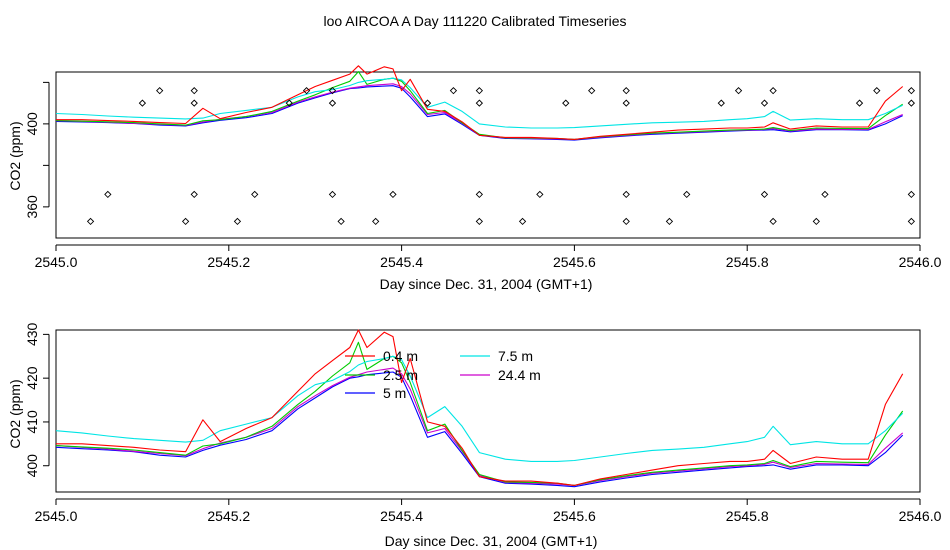  I want to click on bottom-panel-y-tick-label: 430, so click(32, 334).